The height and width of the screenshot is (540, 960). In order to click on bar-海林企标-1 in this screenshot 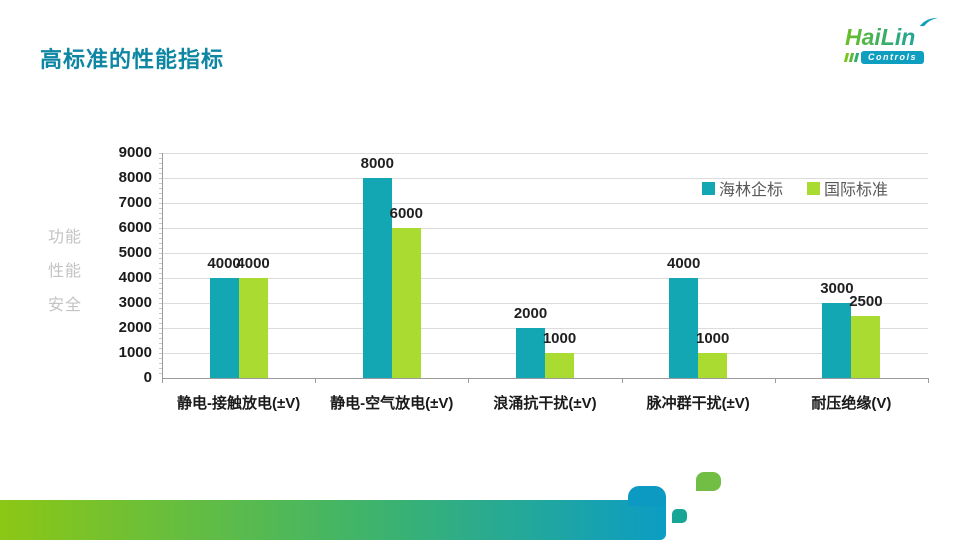, I will do `click(224, 328)`.